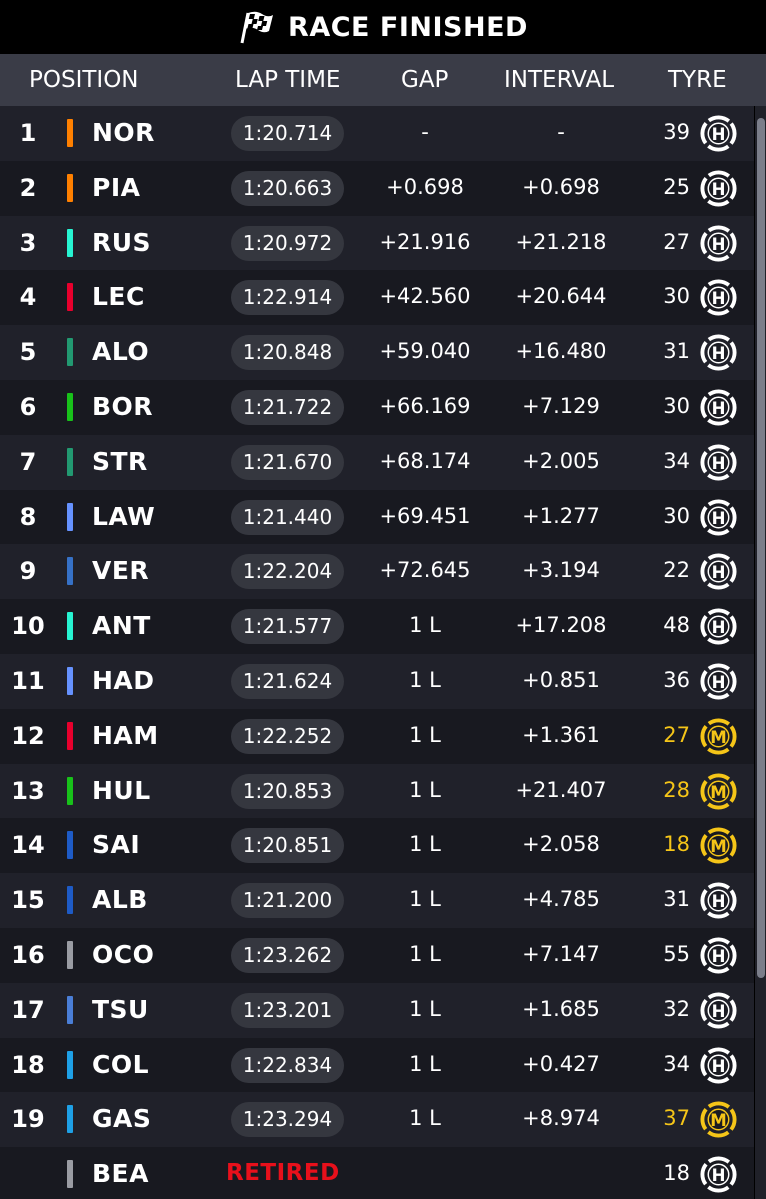 The width and height of the screenshot is (766, 1199). What do you see at coordinates (283, 1173) in the screenshot?
I see `retired-status: RETIRED` at bounding box center [283, 1173].